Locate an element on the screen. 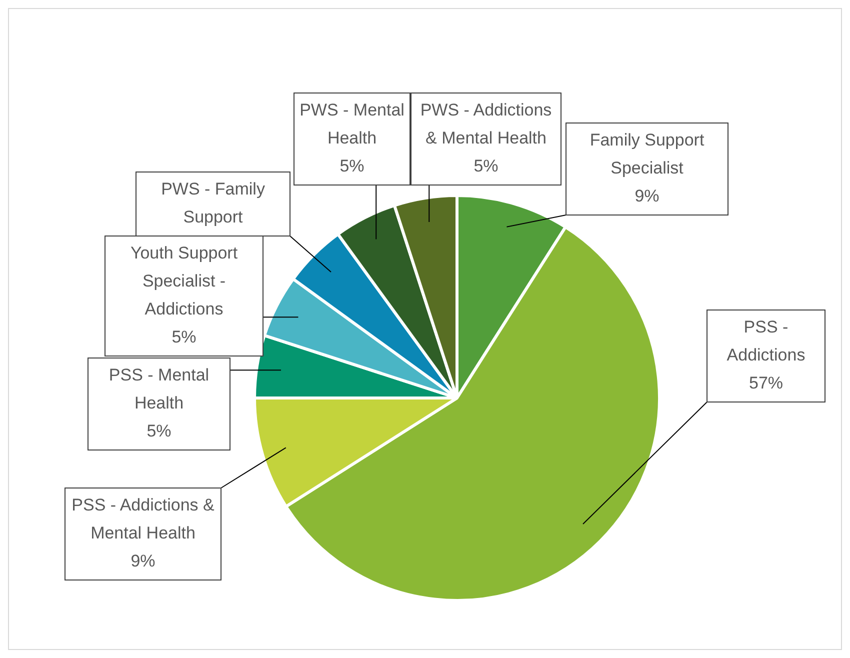 This screenshot has width=850, height=658. slice-label: PSS - Addictions & Mental Health is located at coordinates (143, 519).